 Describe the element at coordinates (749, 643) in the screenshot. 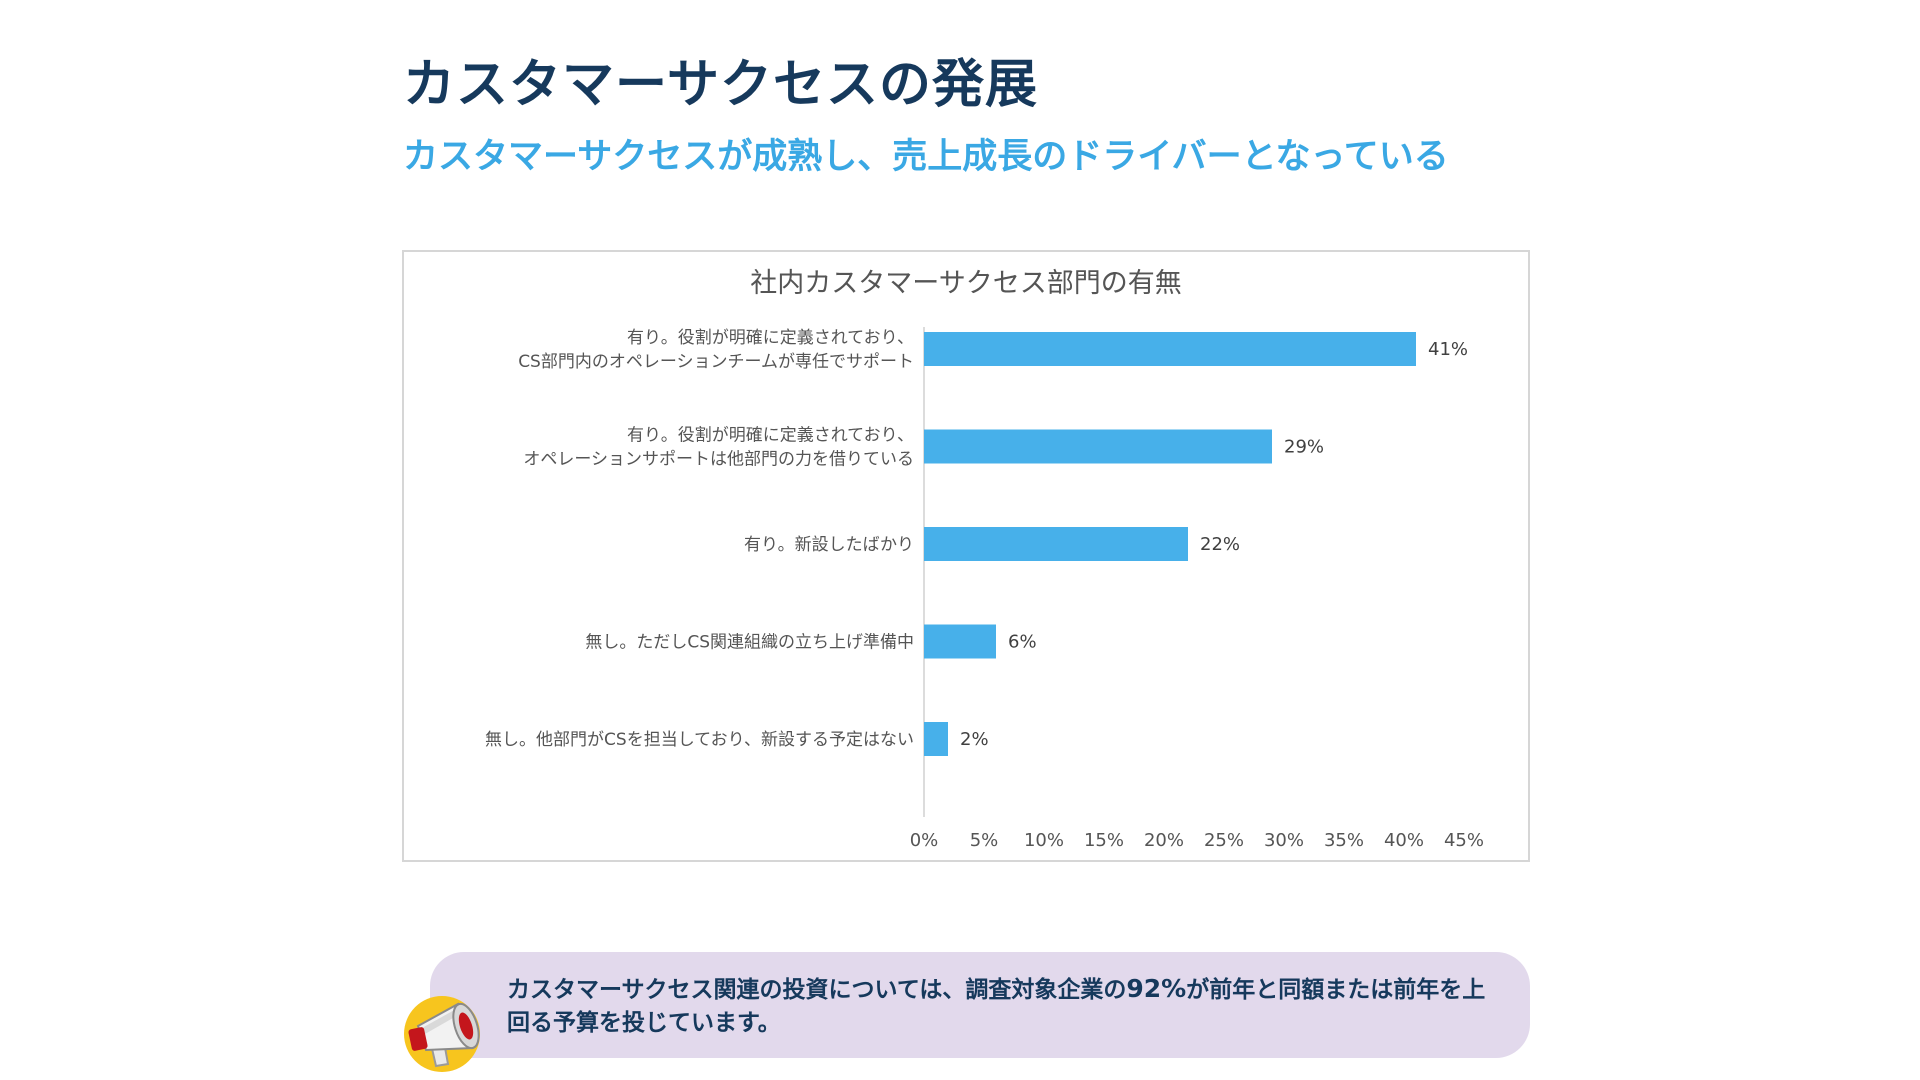

I see `category-label: 無し。ただしCS関連組織の立ち上げ準備中` at that location.